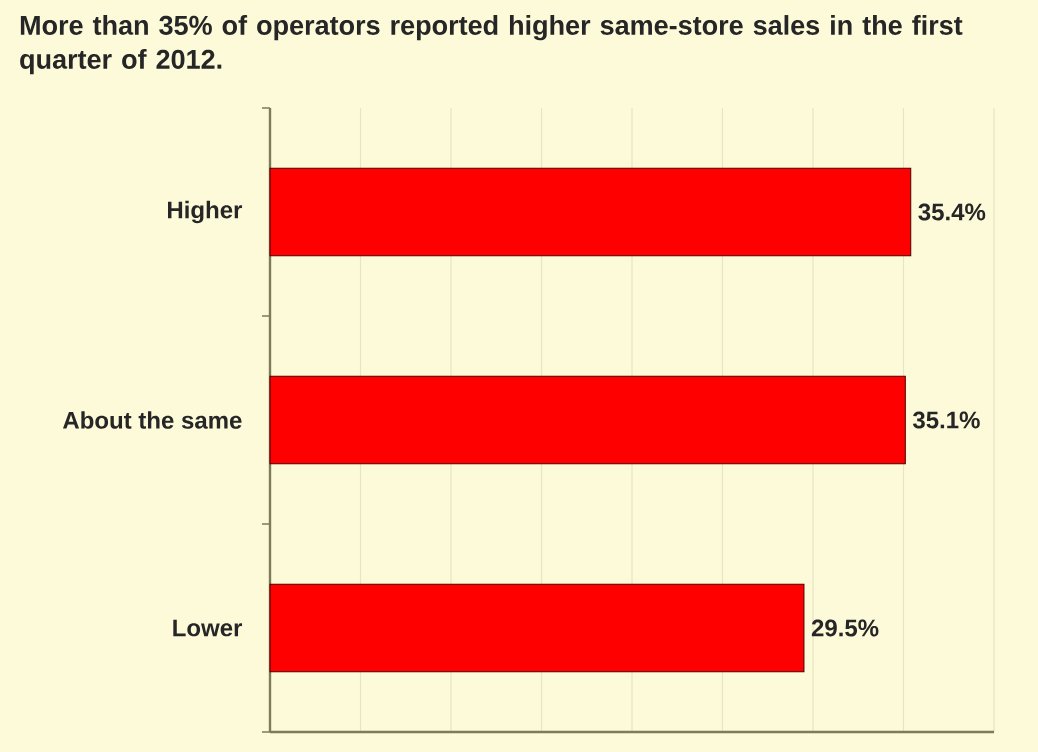 Image resolution: width=1038 pixels, height=752 pixels. What do you see at coordinates (208, 628) in the screenshot?
I see `y-tick-label: Lower` at bounding box center [208, 628].